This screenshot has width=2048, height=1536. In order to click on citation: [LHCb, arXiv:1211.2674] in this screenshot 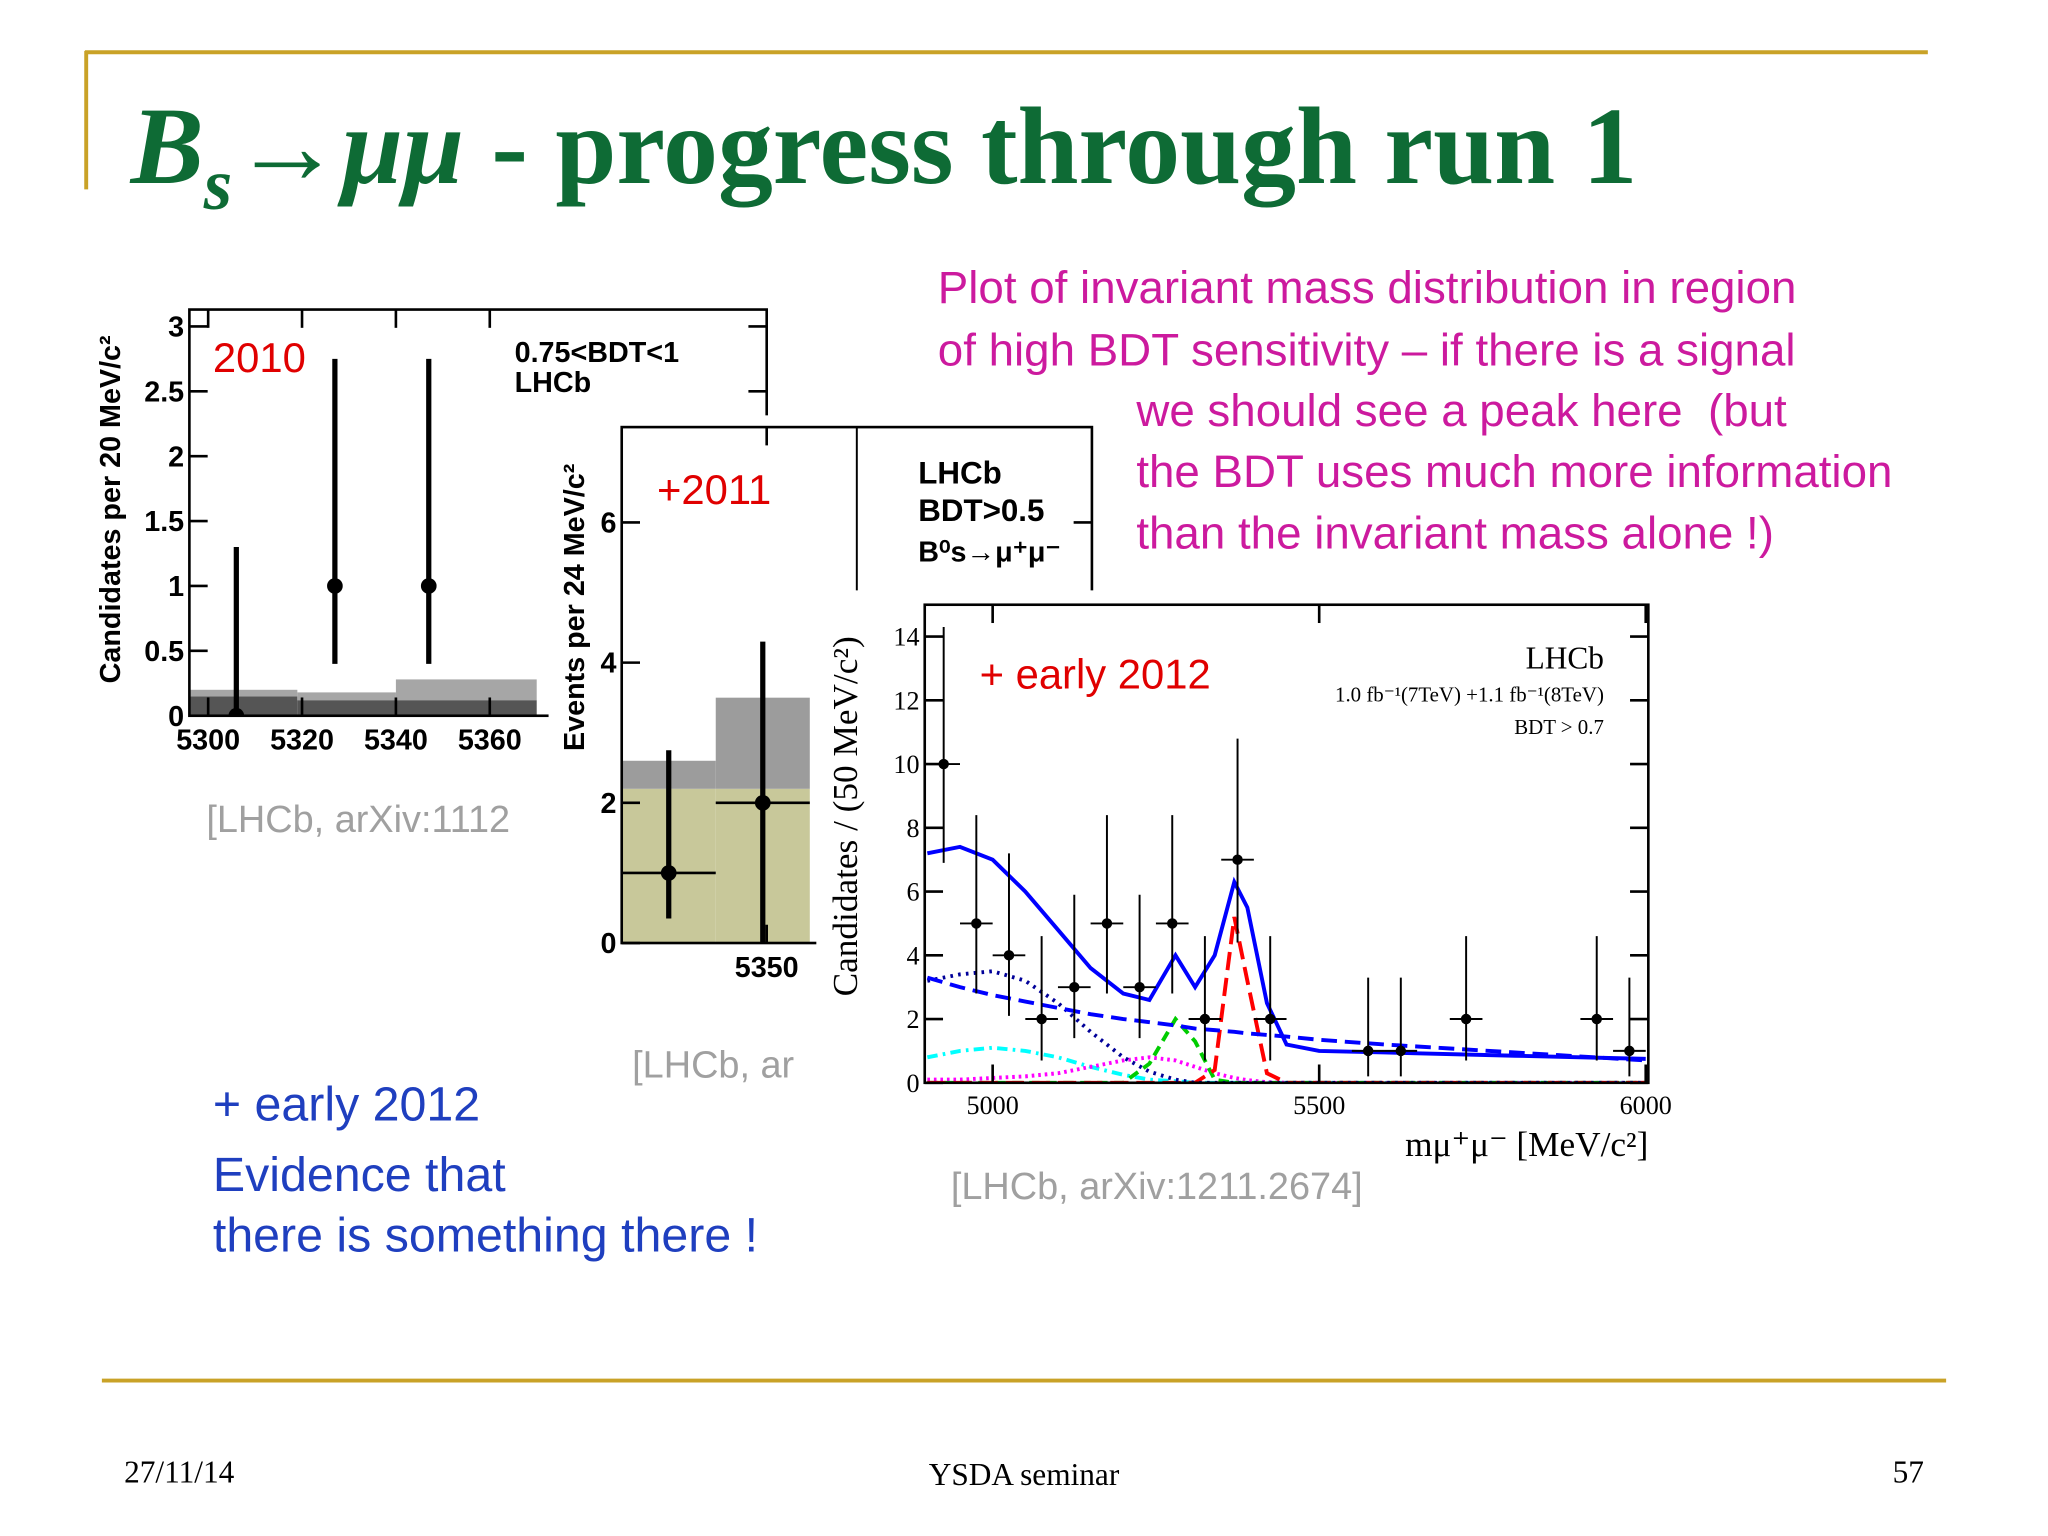, I will do `click(1157, 1187)`.